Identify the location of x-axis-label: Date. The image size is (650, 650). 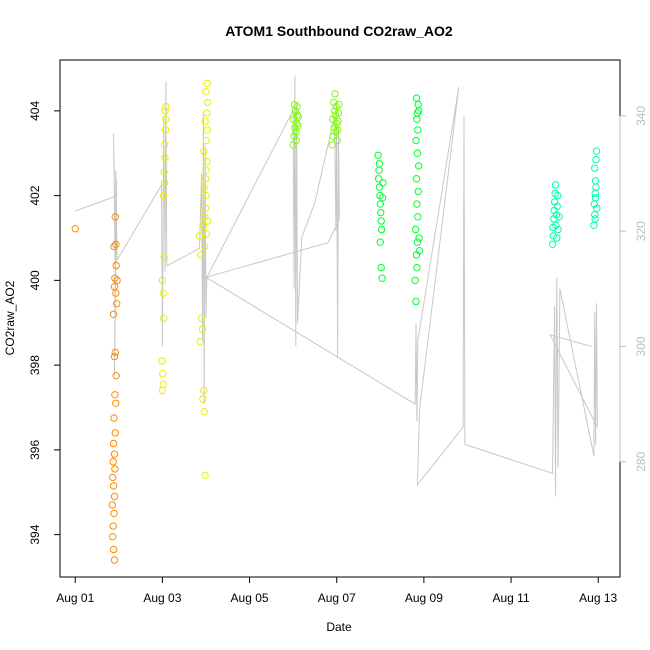
(339, 627).